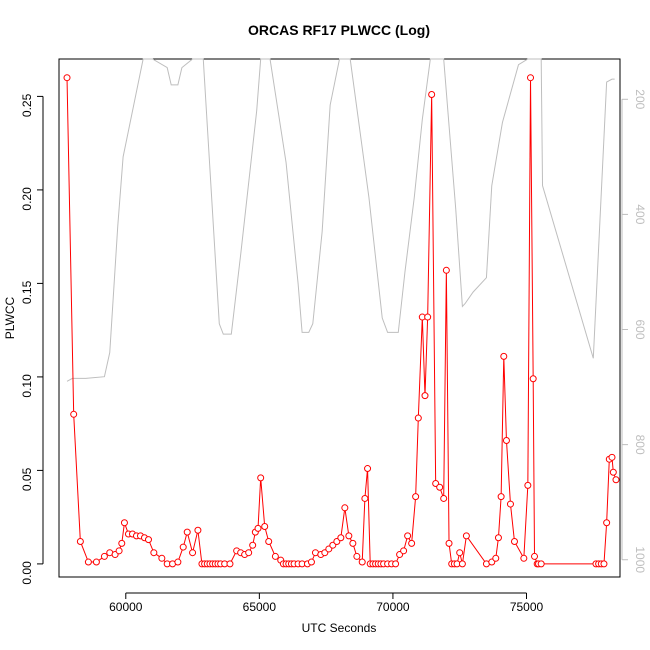 The image size is (650, 650). What do you see at coordinates (640, 214) in the screenshot?
I see `y2-tick-label-1: 400` at bounding box center [640, 214].